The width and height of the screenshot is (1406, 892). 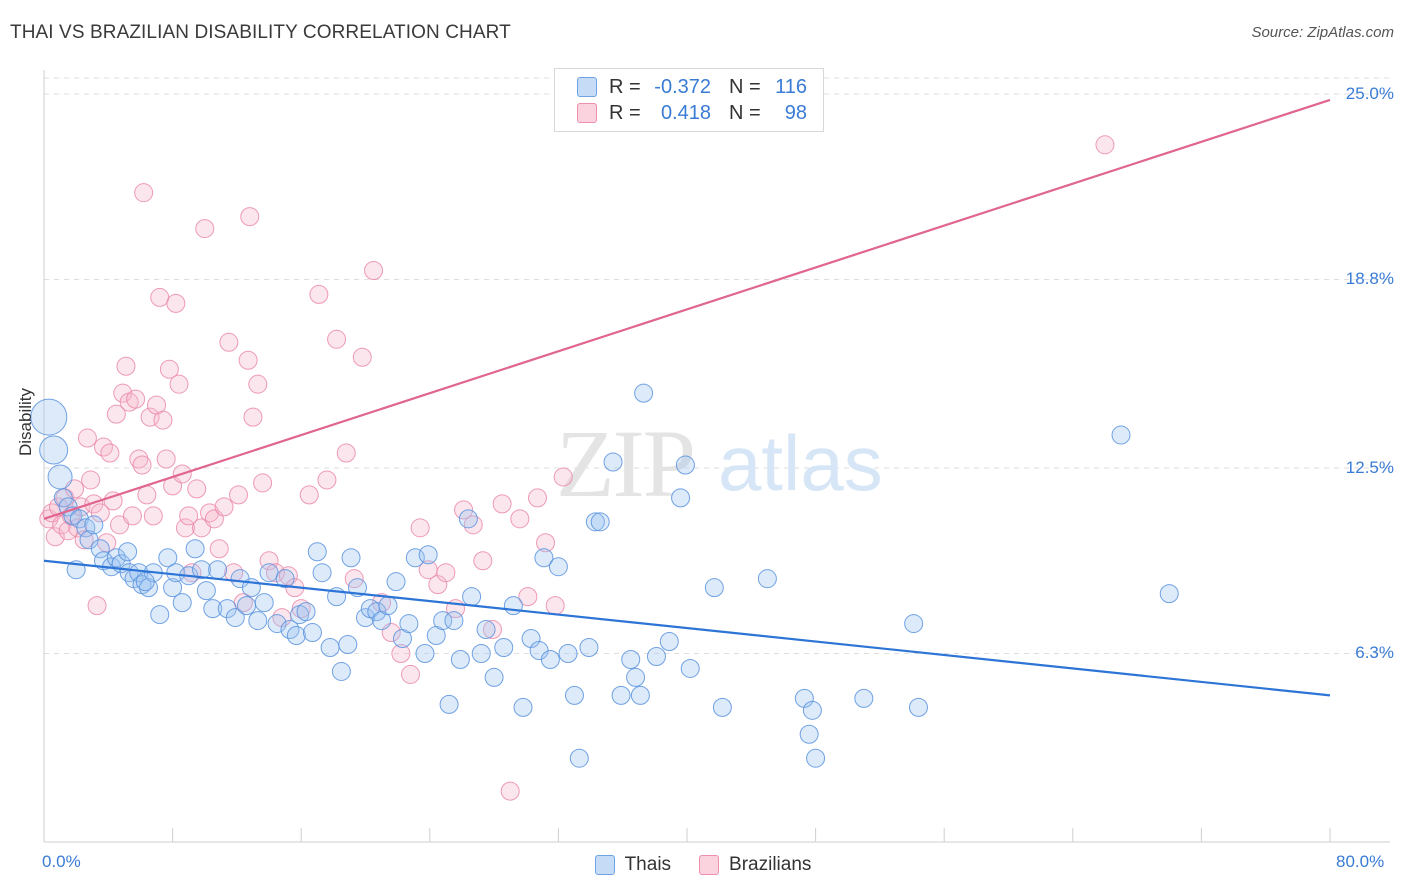 I want to click on watermark: ZIP atlas, so click(x=719, y=463).